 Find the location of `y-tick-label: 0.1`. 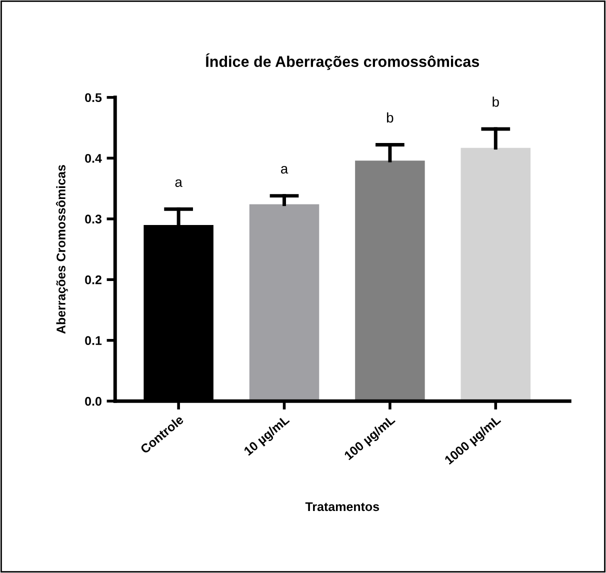

y-tick-label: 0.1 is located at coordinates (93, 341).